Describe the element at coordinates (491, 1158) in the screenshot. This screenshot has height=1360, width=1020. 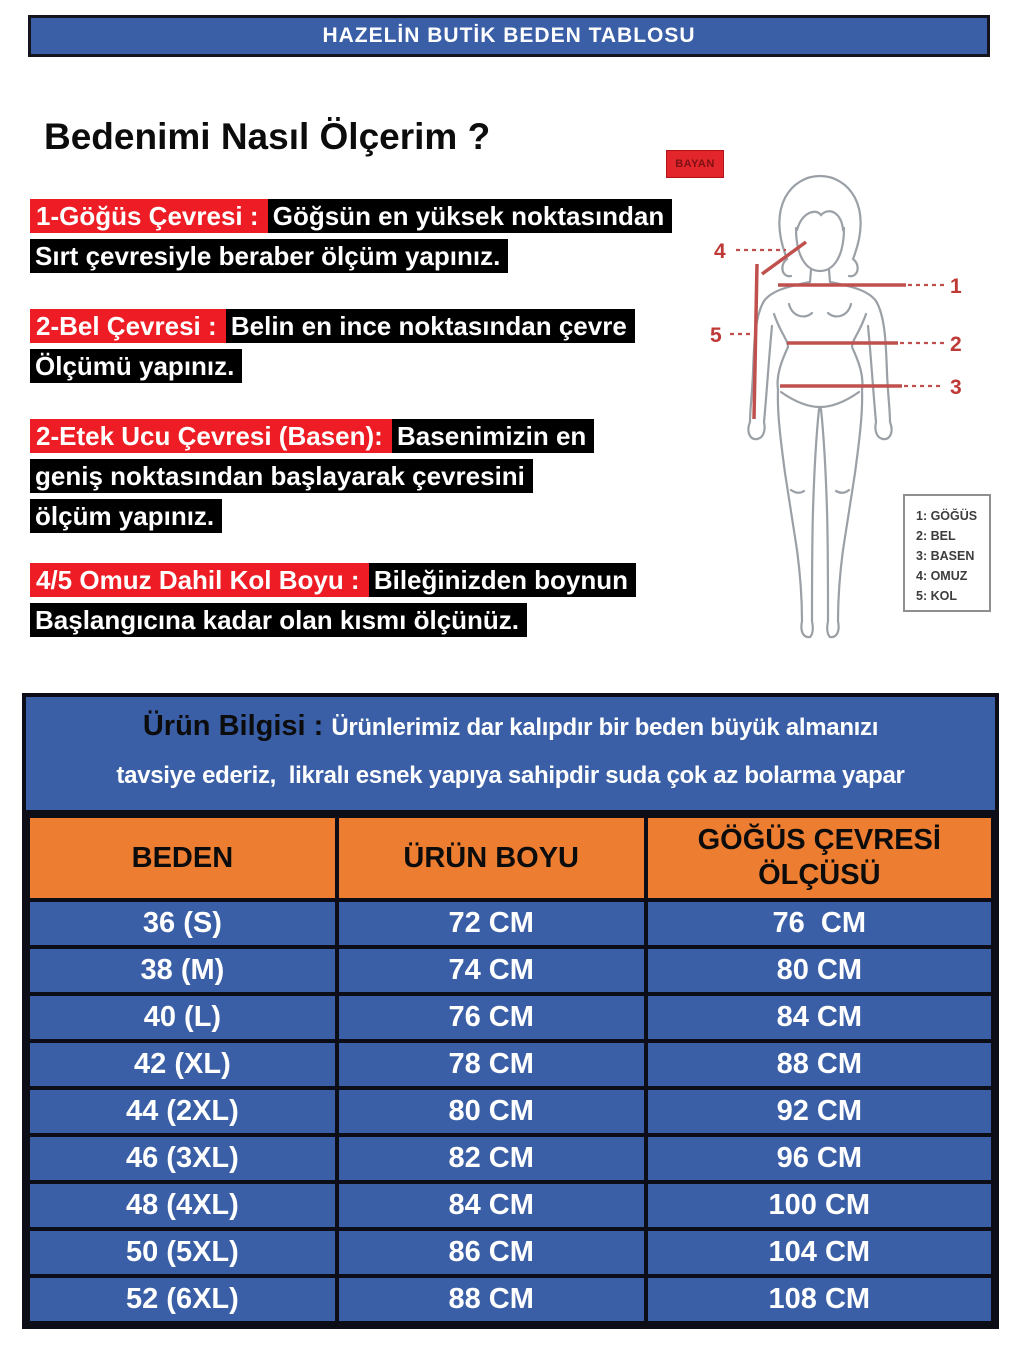
I see `cell-length: 82 CM` at that location.